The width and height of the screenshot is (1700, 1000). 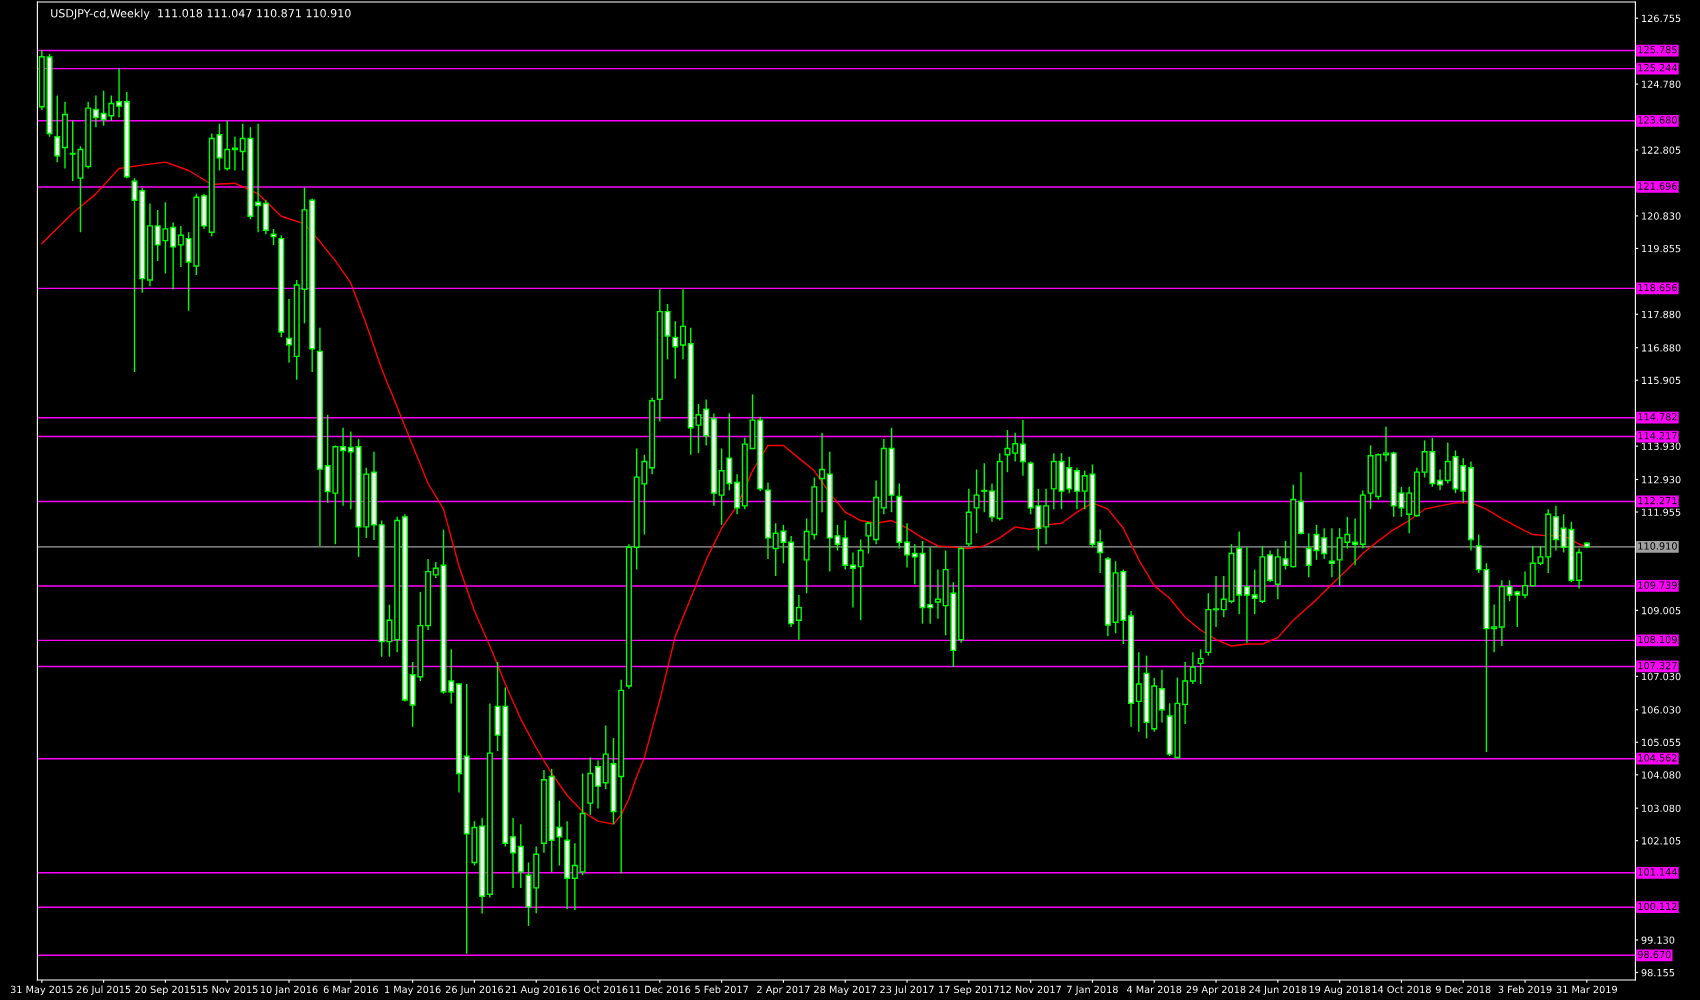 I want to click on ref-line-label: 114.217, so click(x=1657, y=436).